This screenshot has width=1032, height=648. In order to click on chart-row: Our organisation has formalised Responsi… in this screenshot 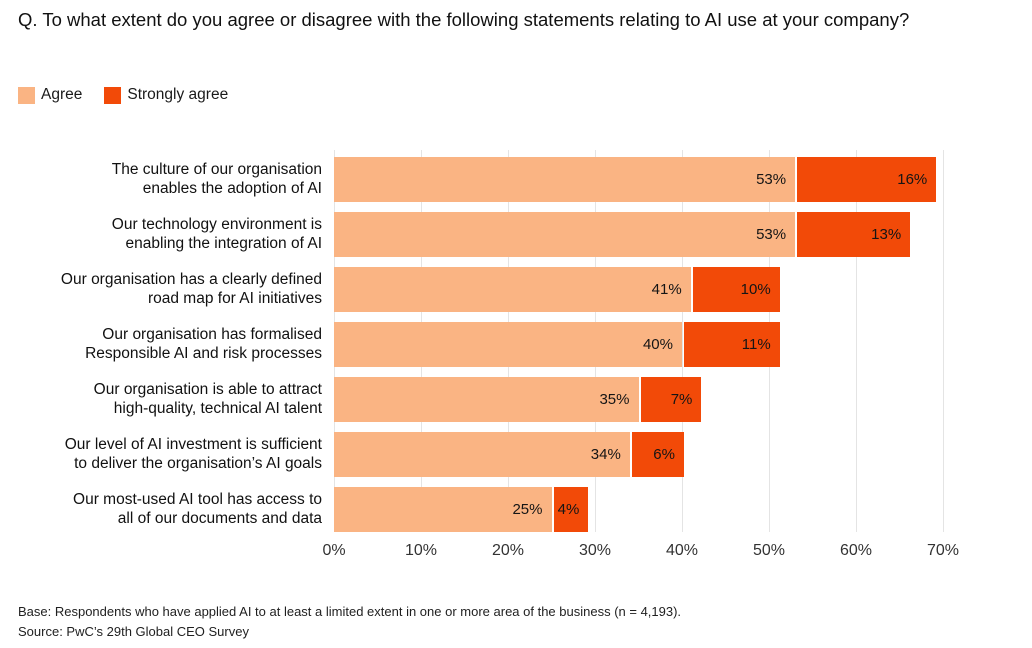, I will do `click(490, 344)`.